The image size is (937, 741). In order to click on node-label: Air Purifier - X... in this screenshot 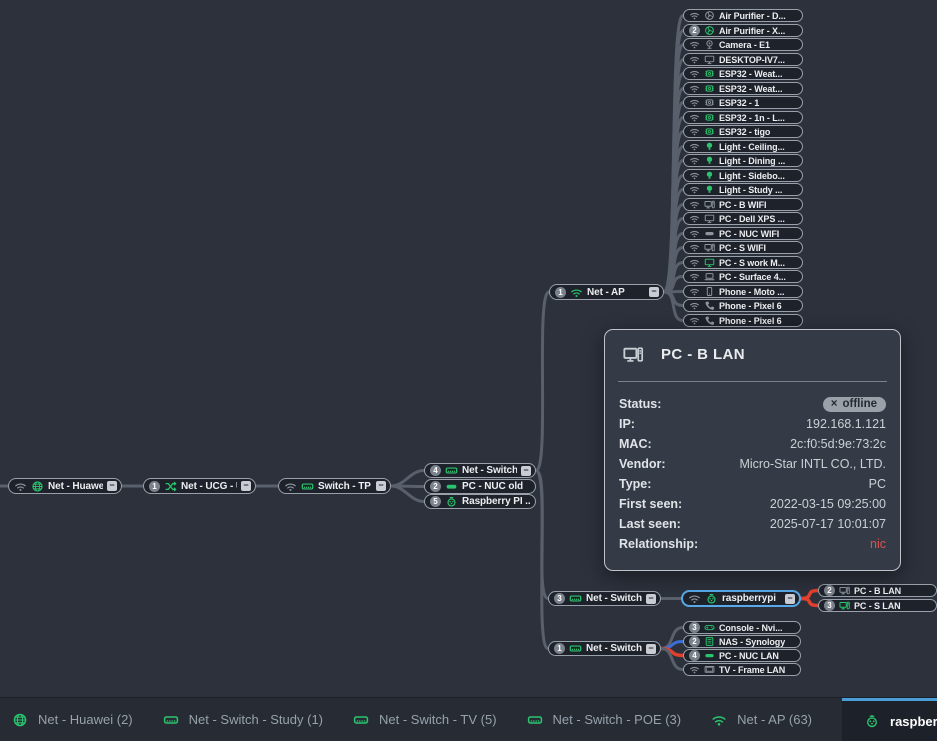, I will do `click(752, 30)`.